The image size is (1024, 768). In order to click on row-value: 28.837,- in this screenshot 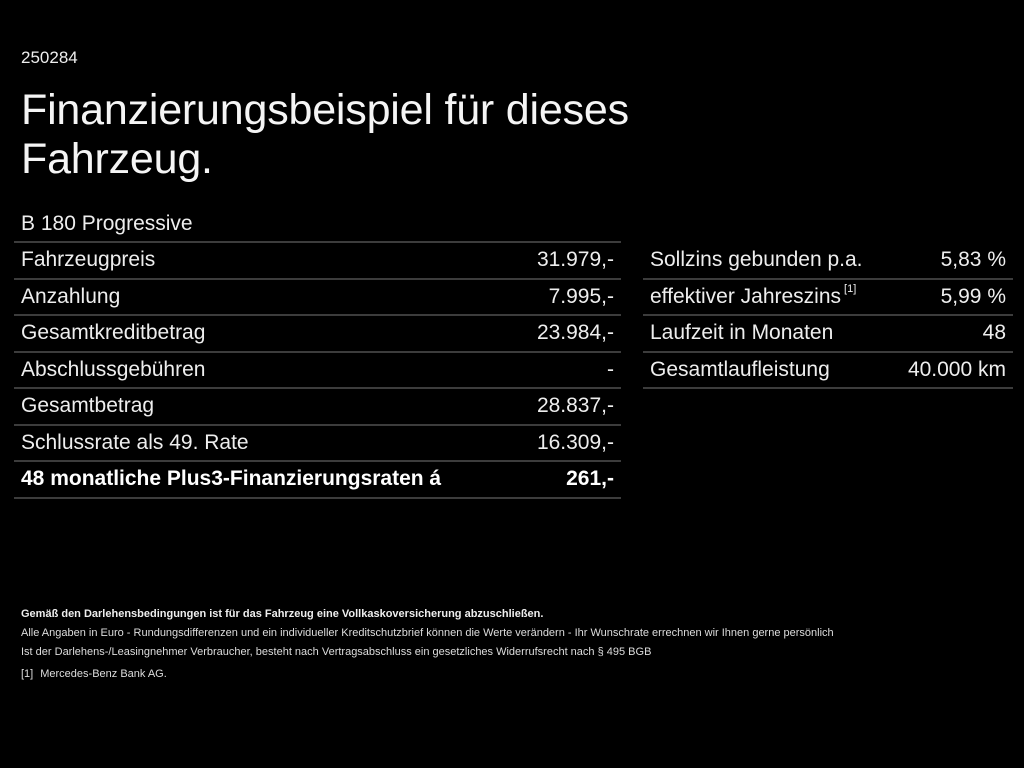, I will do `click(575, 406)`.